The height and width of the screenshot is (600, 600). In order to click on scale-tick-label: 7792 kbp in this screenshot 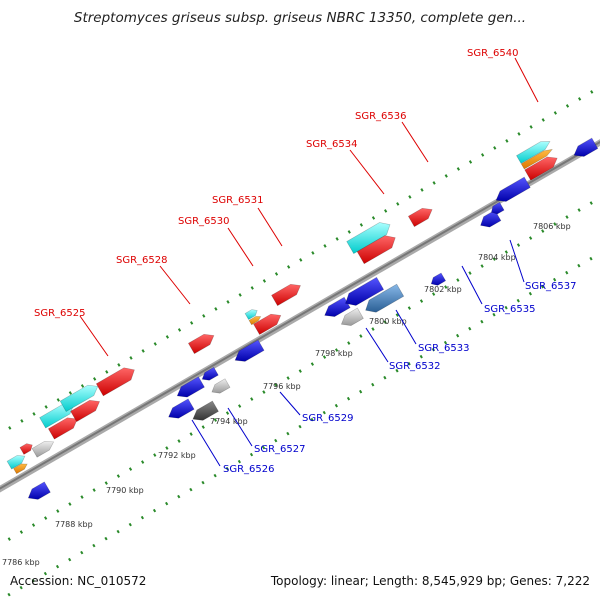, I will do `click(177, 455)`.